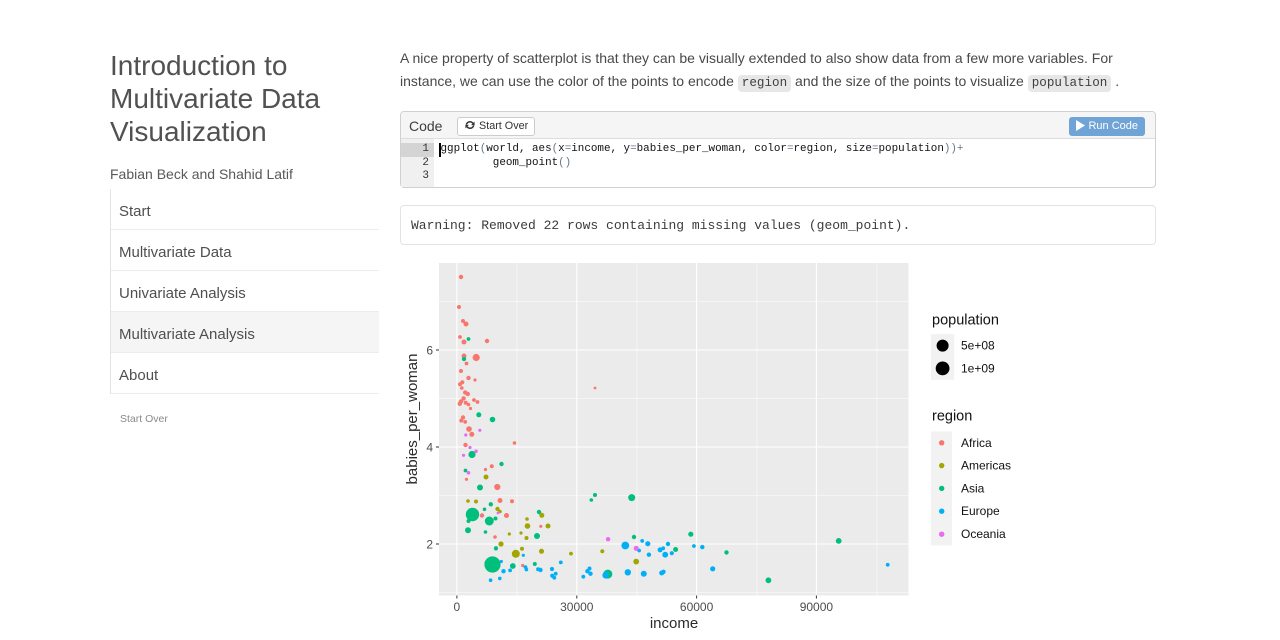 The width and height of the screenshot is (1280, 640). I want to click on svg-text: population, so click(965, 321).